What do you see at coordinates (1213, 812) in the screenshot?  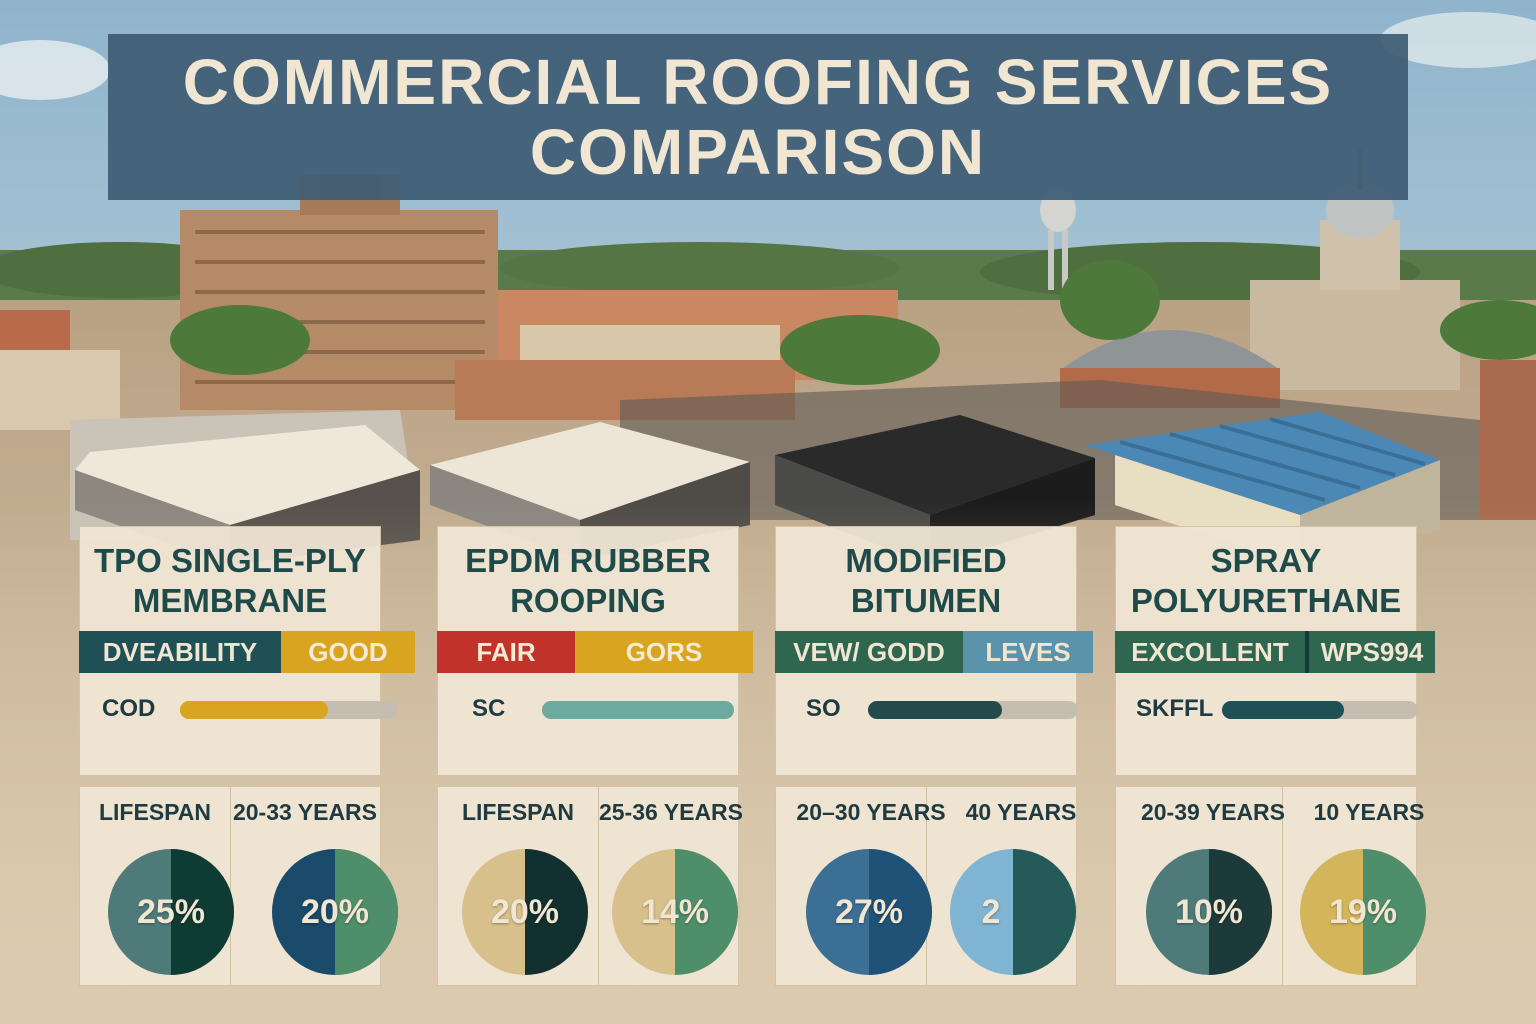 I see `stat-label-years-left: 20-39 YEARS` at bounding box center [1213, 812].